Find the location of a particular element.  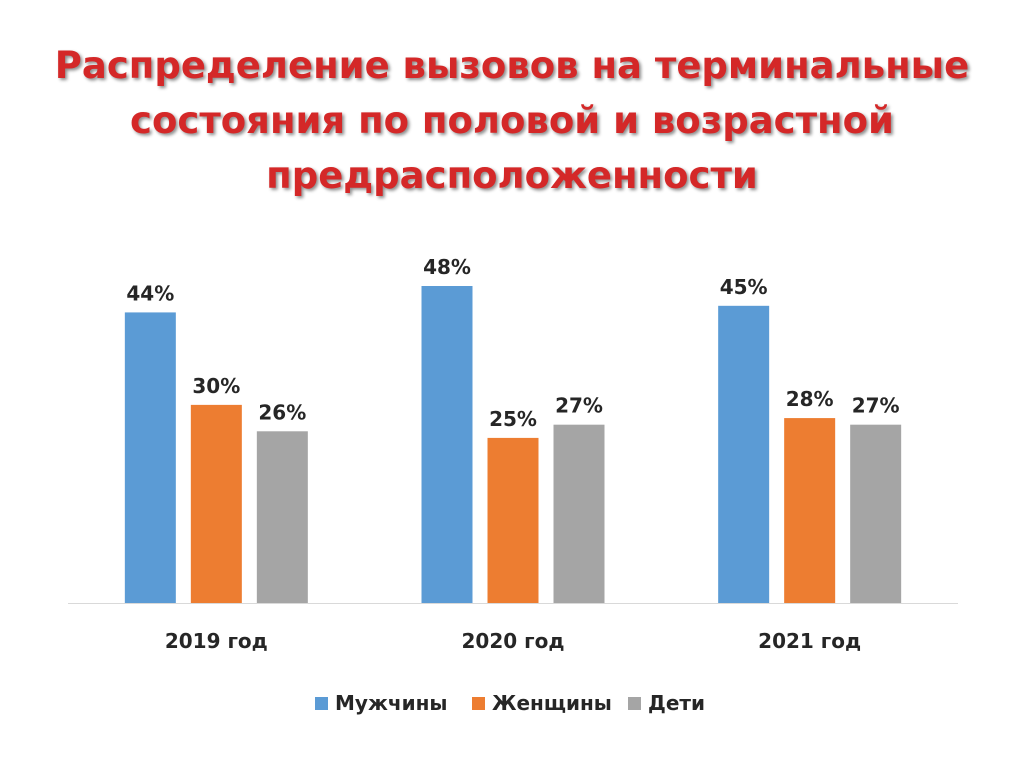

data-label-1-2: 30% is located at coordinates (216, 386).